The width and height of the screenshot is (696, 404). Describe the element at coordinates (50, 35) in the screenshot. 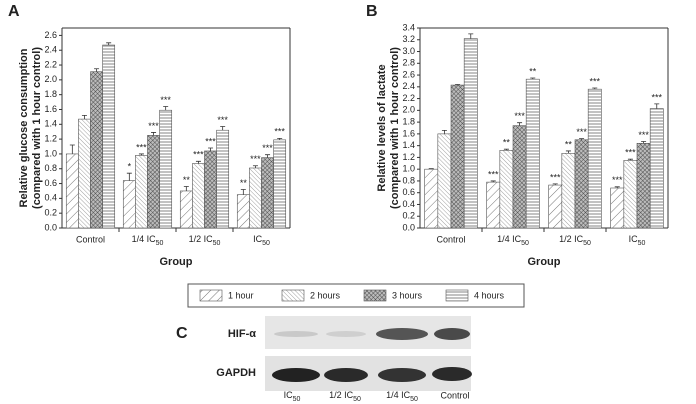

I see `y-tick-label: 2.6` at that location.